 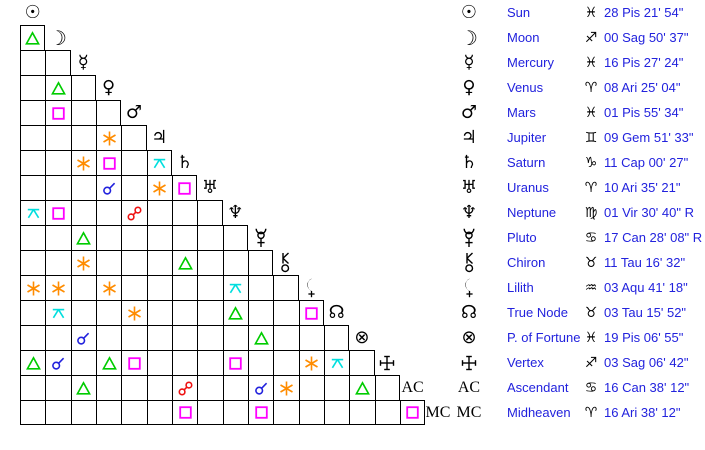 What do you see at coordinates (387, 362) in the screenshot?
I see `vertex-icon` at bounding box center [387, 362].